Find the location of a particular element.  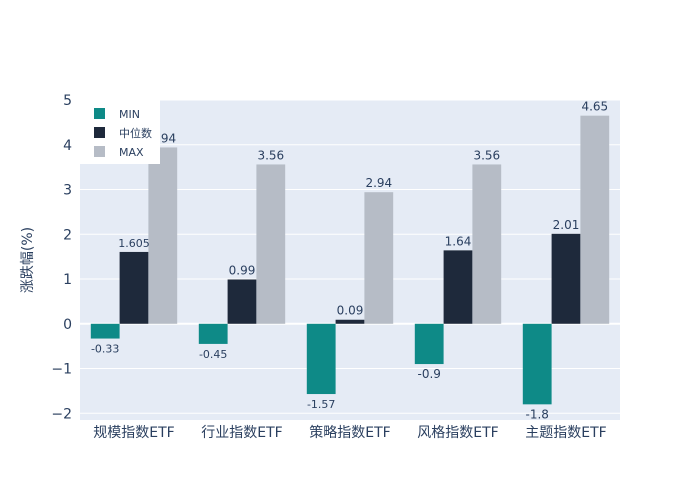

y-tick-label: 5 is located at coordinates (67, 101).